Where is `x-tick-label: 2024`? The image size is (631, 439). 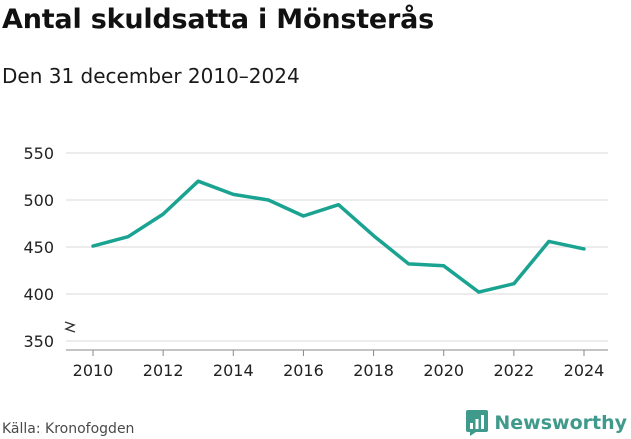 x-tick-label: 2024 is located at coordinates (584, 370).